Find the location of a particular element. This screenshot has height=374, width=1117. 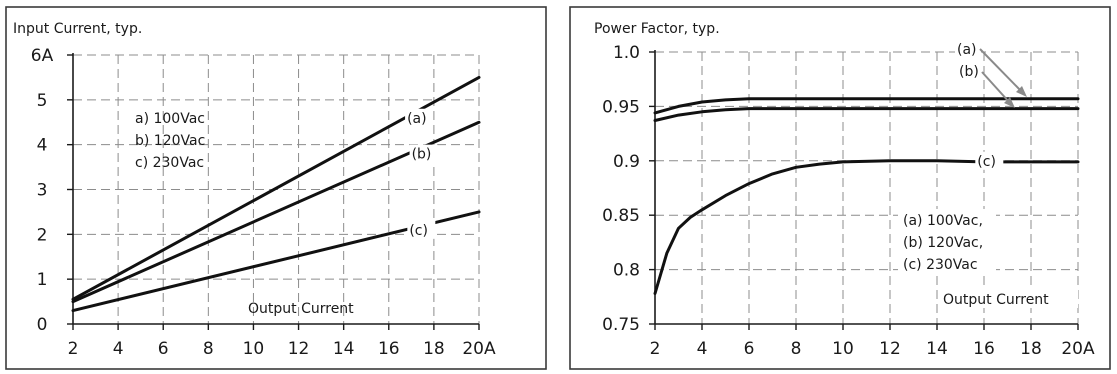

note-line: c) 230Vac is located at coordinates (169, 163).